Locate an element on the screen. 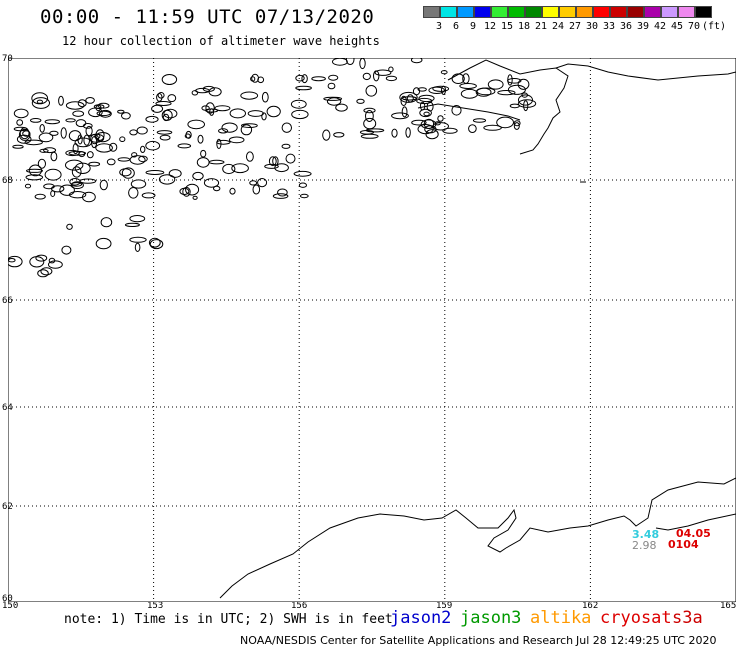 This screenshot has width=740, height=650. legend-label: 70 is located at coordinates (694, 26).